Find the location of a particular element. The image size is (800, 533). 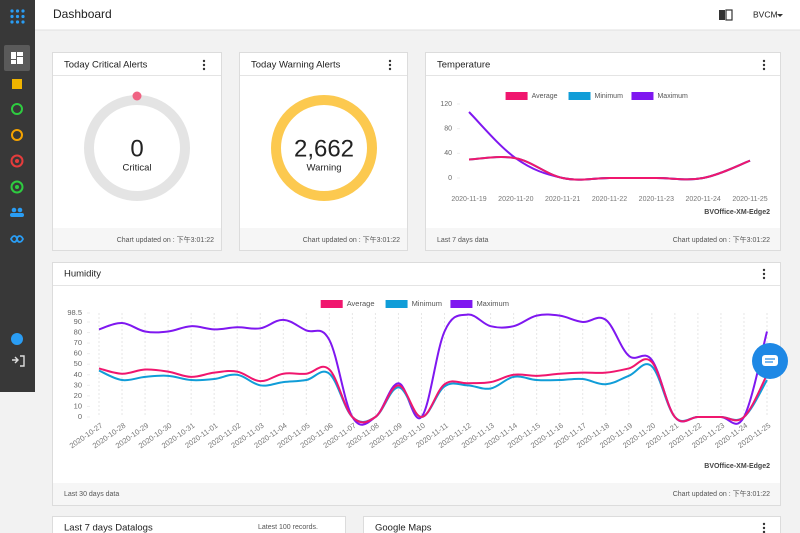

nav-target-dot is located at coordinates (17, 161).